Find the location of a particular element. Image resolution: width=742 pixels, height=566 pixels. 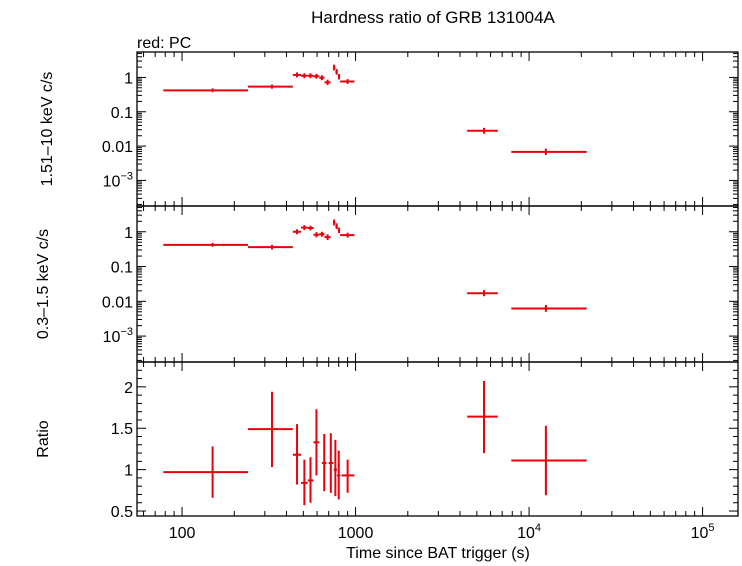

x-tick-label: 100 is located at coordinates (182, 533).